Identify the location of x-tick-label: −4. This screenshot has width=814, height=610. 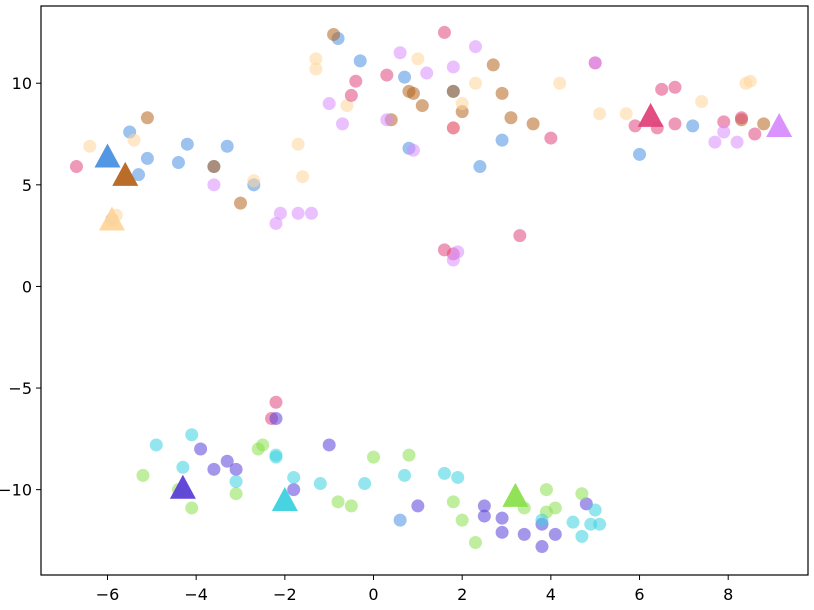
(196, 594).